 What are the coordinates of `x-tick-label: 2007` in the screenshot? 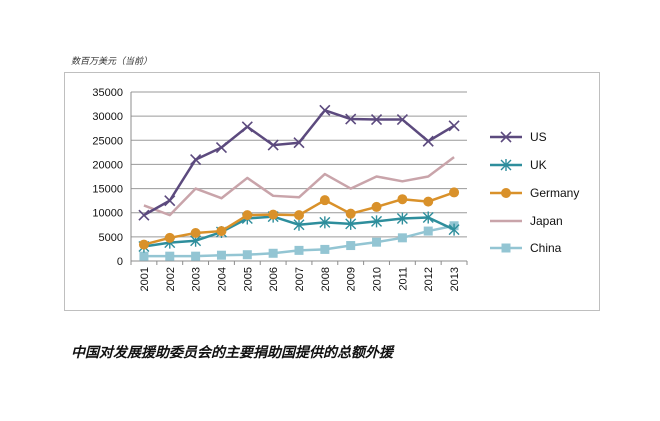 It's located at (300, 279).